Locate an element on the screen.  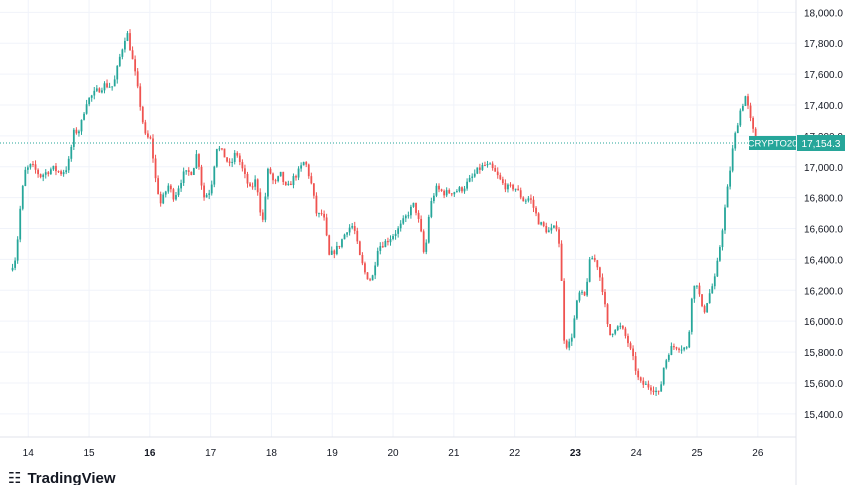
x-tick-label: 21 is located at coordinates (454, 453).